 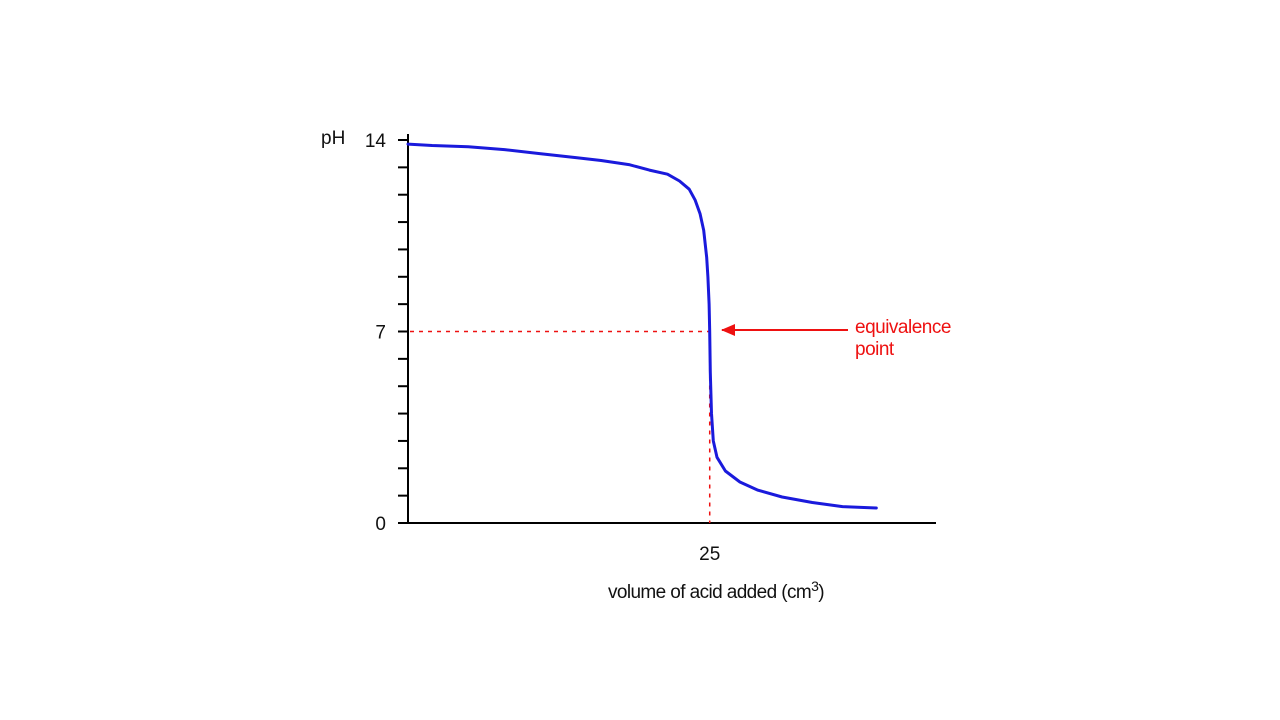 I want to click on y-tick-label-0: 0, so click(x=380, y=524).